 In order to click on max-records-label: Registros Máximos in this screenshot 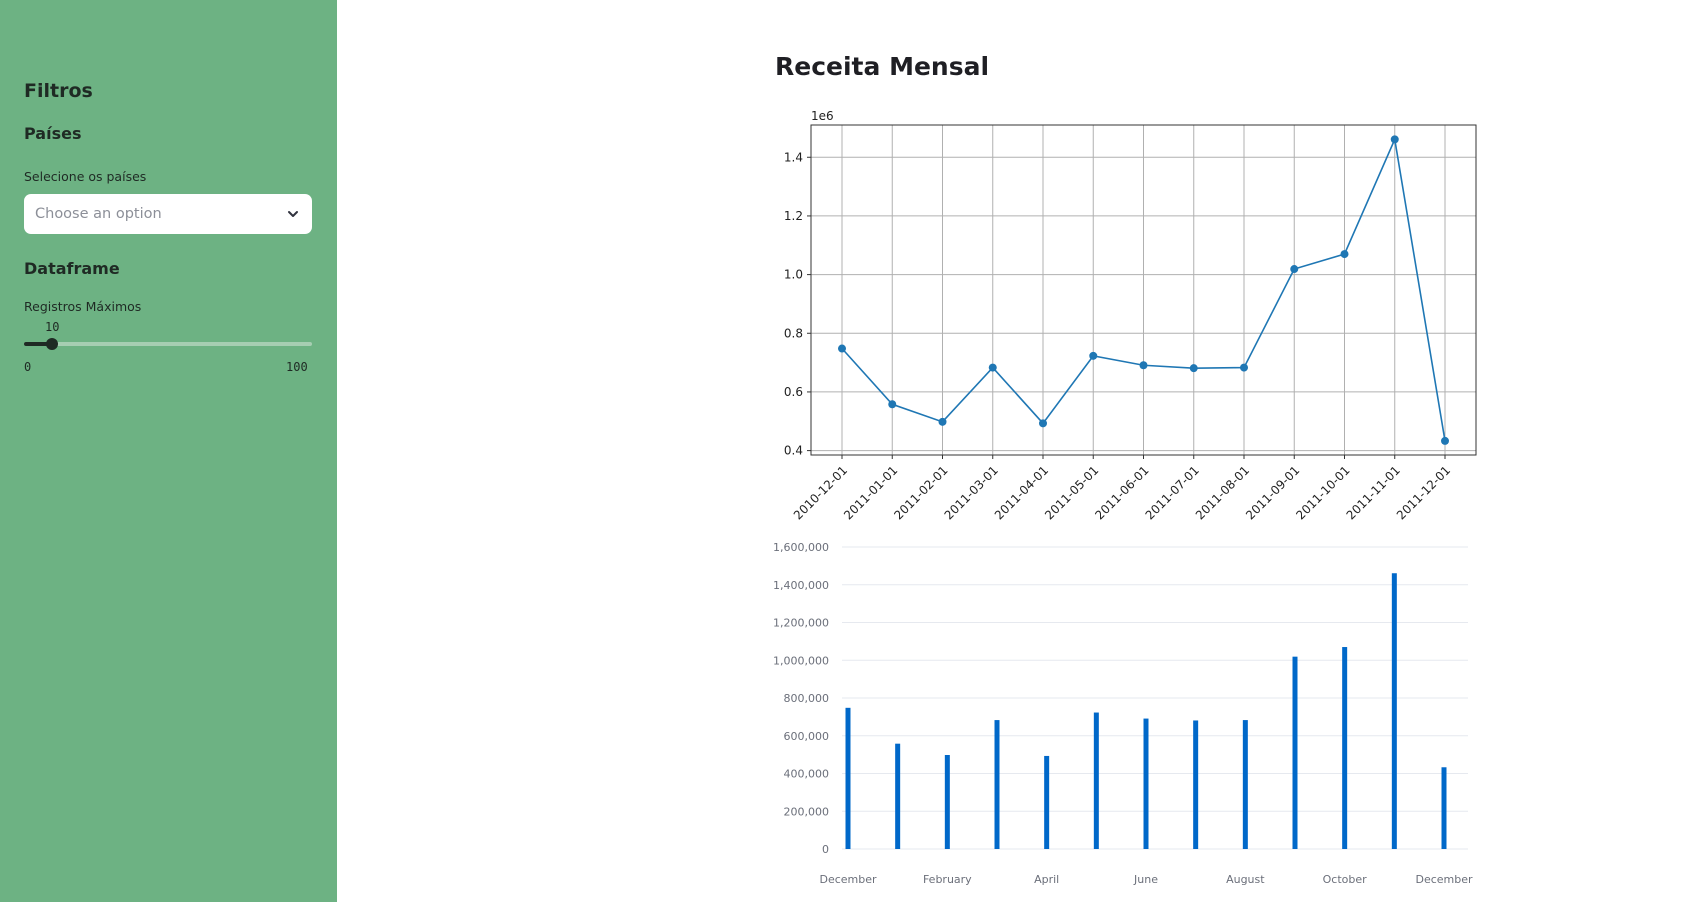, I will do `click(83, 306)`.